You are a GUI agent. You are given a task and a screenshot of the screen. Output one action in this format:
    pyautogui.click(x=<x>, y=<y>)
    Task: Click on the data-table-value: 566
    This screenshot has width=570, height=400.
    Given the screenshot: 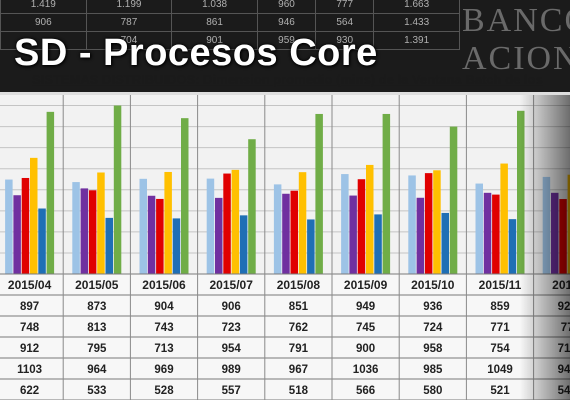 What is the action you would take?
    pyautogui.click(x=365, y=391)
    